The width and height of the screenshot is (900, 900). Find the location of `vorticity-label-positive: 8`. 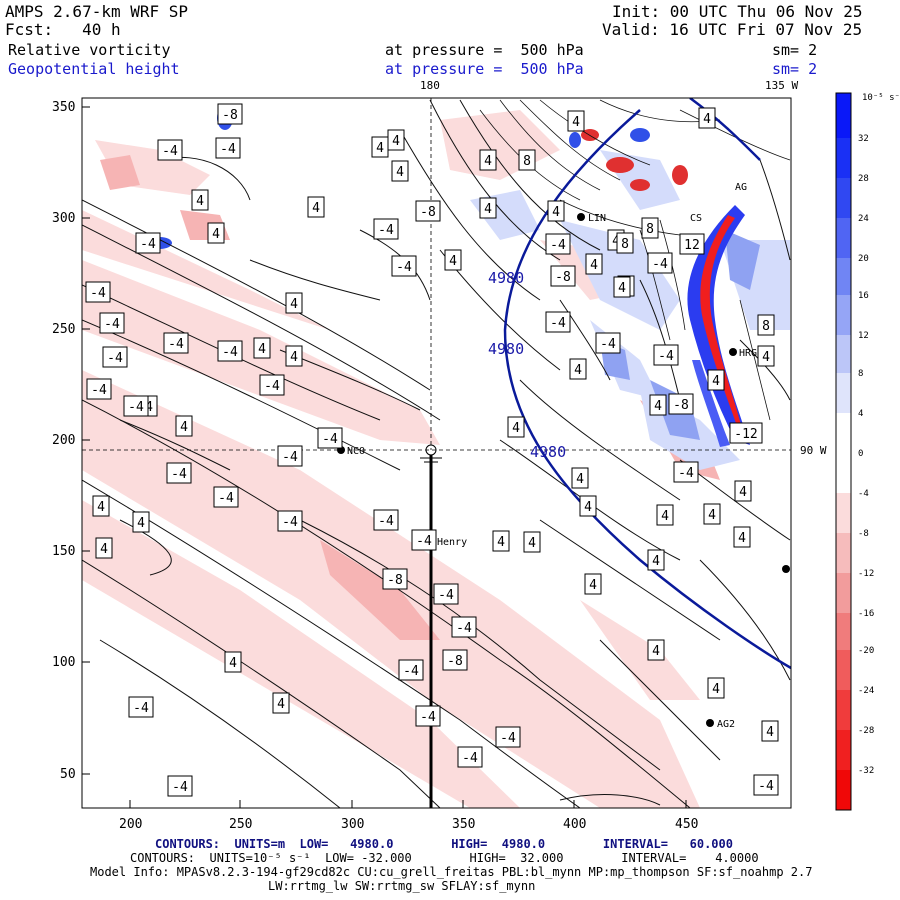

vorticity-label-positive: 8 is located at coordinates (527, 161).